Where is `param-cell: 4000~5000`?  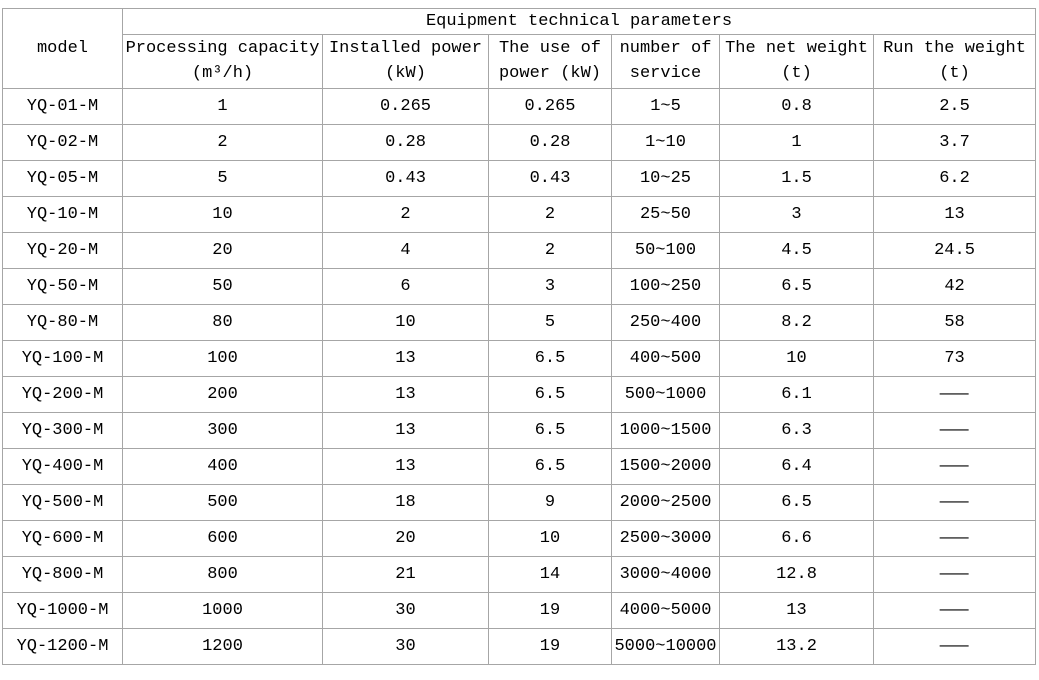 param-cell: 4000~5000 is located at coordinates (665, 610).